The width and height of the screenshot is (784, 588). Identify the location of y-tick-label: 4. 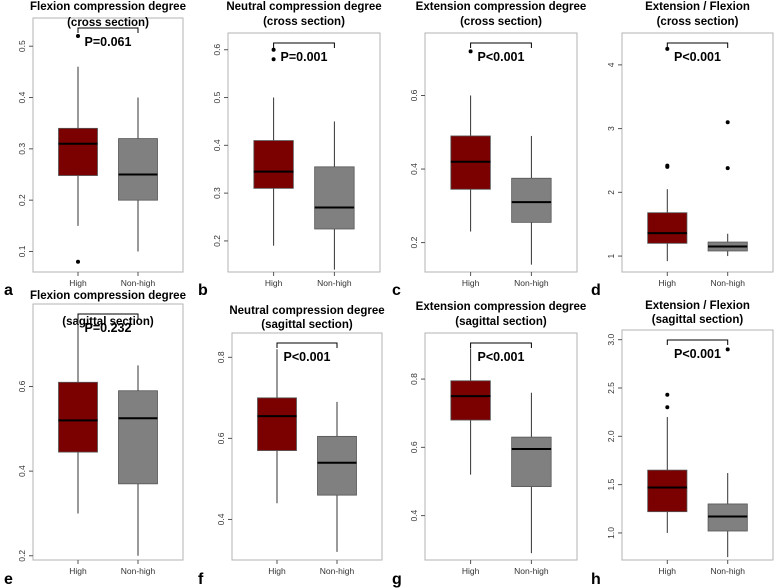
(611, 64).